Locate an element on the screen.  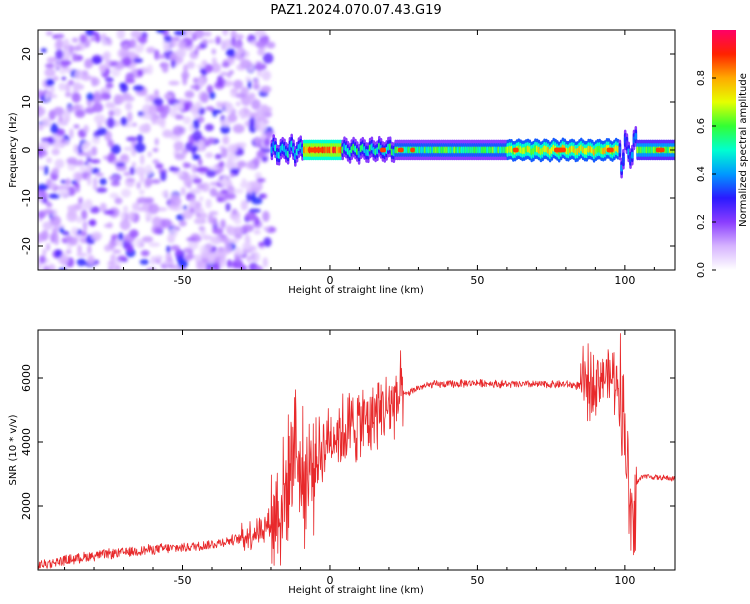
colorbar-tick-label: 0.0 is located at coordinates (701, 270).